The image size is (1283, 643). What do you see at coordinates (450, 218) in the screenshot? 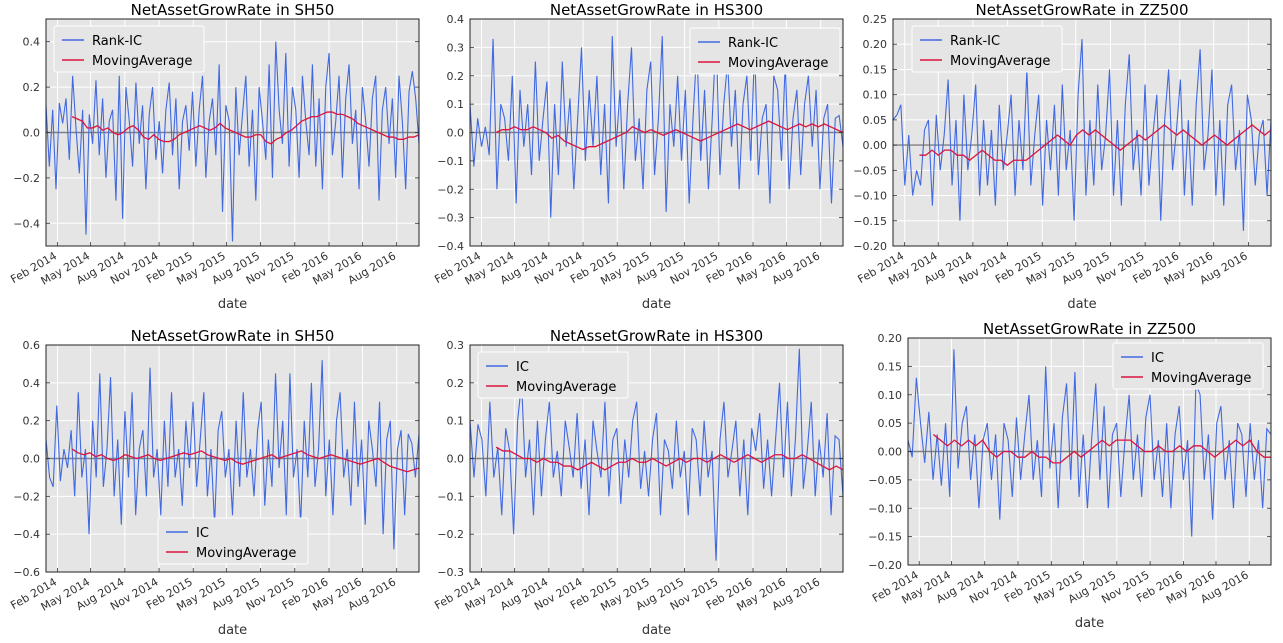
I see `y-tick-label: −0.3` at bounding box center [450, 218].